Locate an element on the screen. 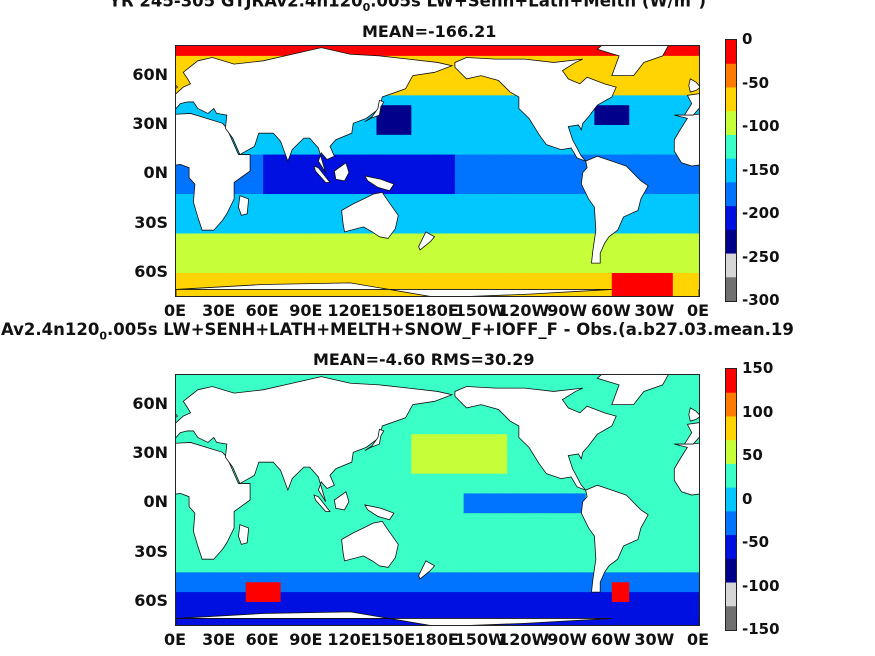 The height and width of the screenshot is (656, 875). land-mass is located at coordinates (632, 61).